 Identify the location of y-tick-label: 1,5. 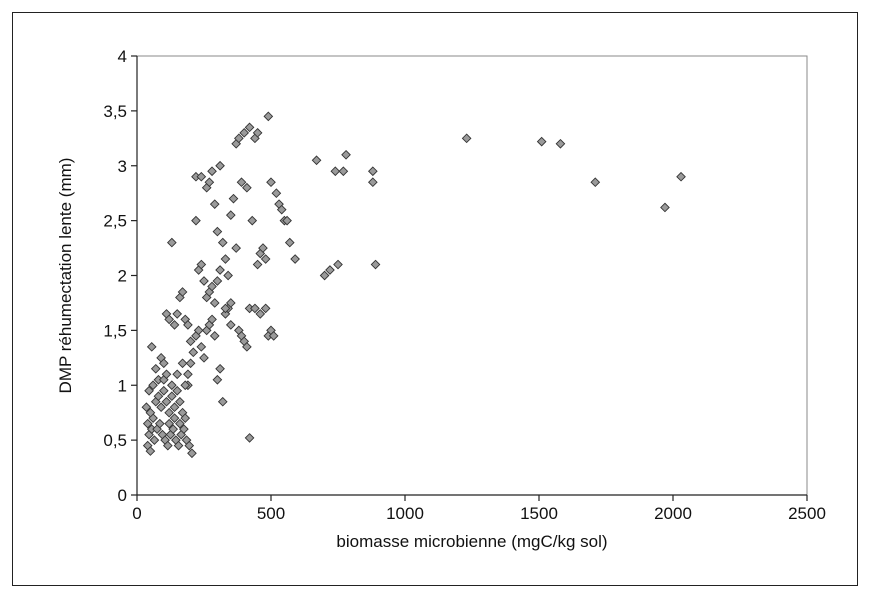
(115, 330).